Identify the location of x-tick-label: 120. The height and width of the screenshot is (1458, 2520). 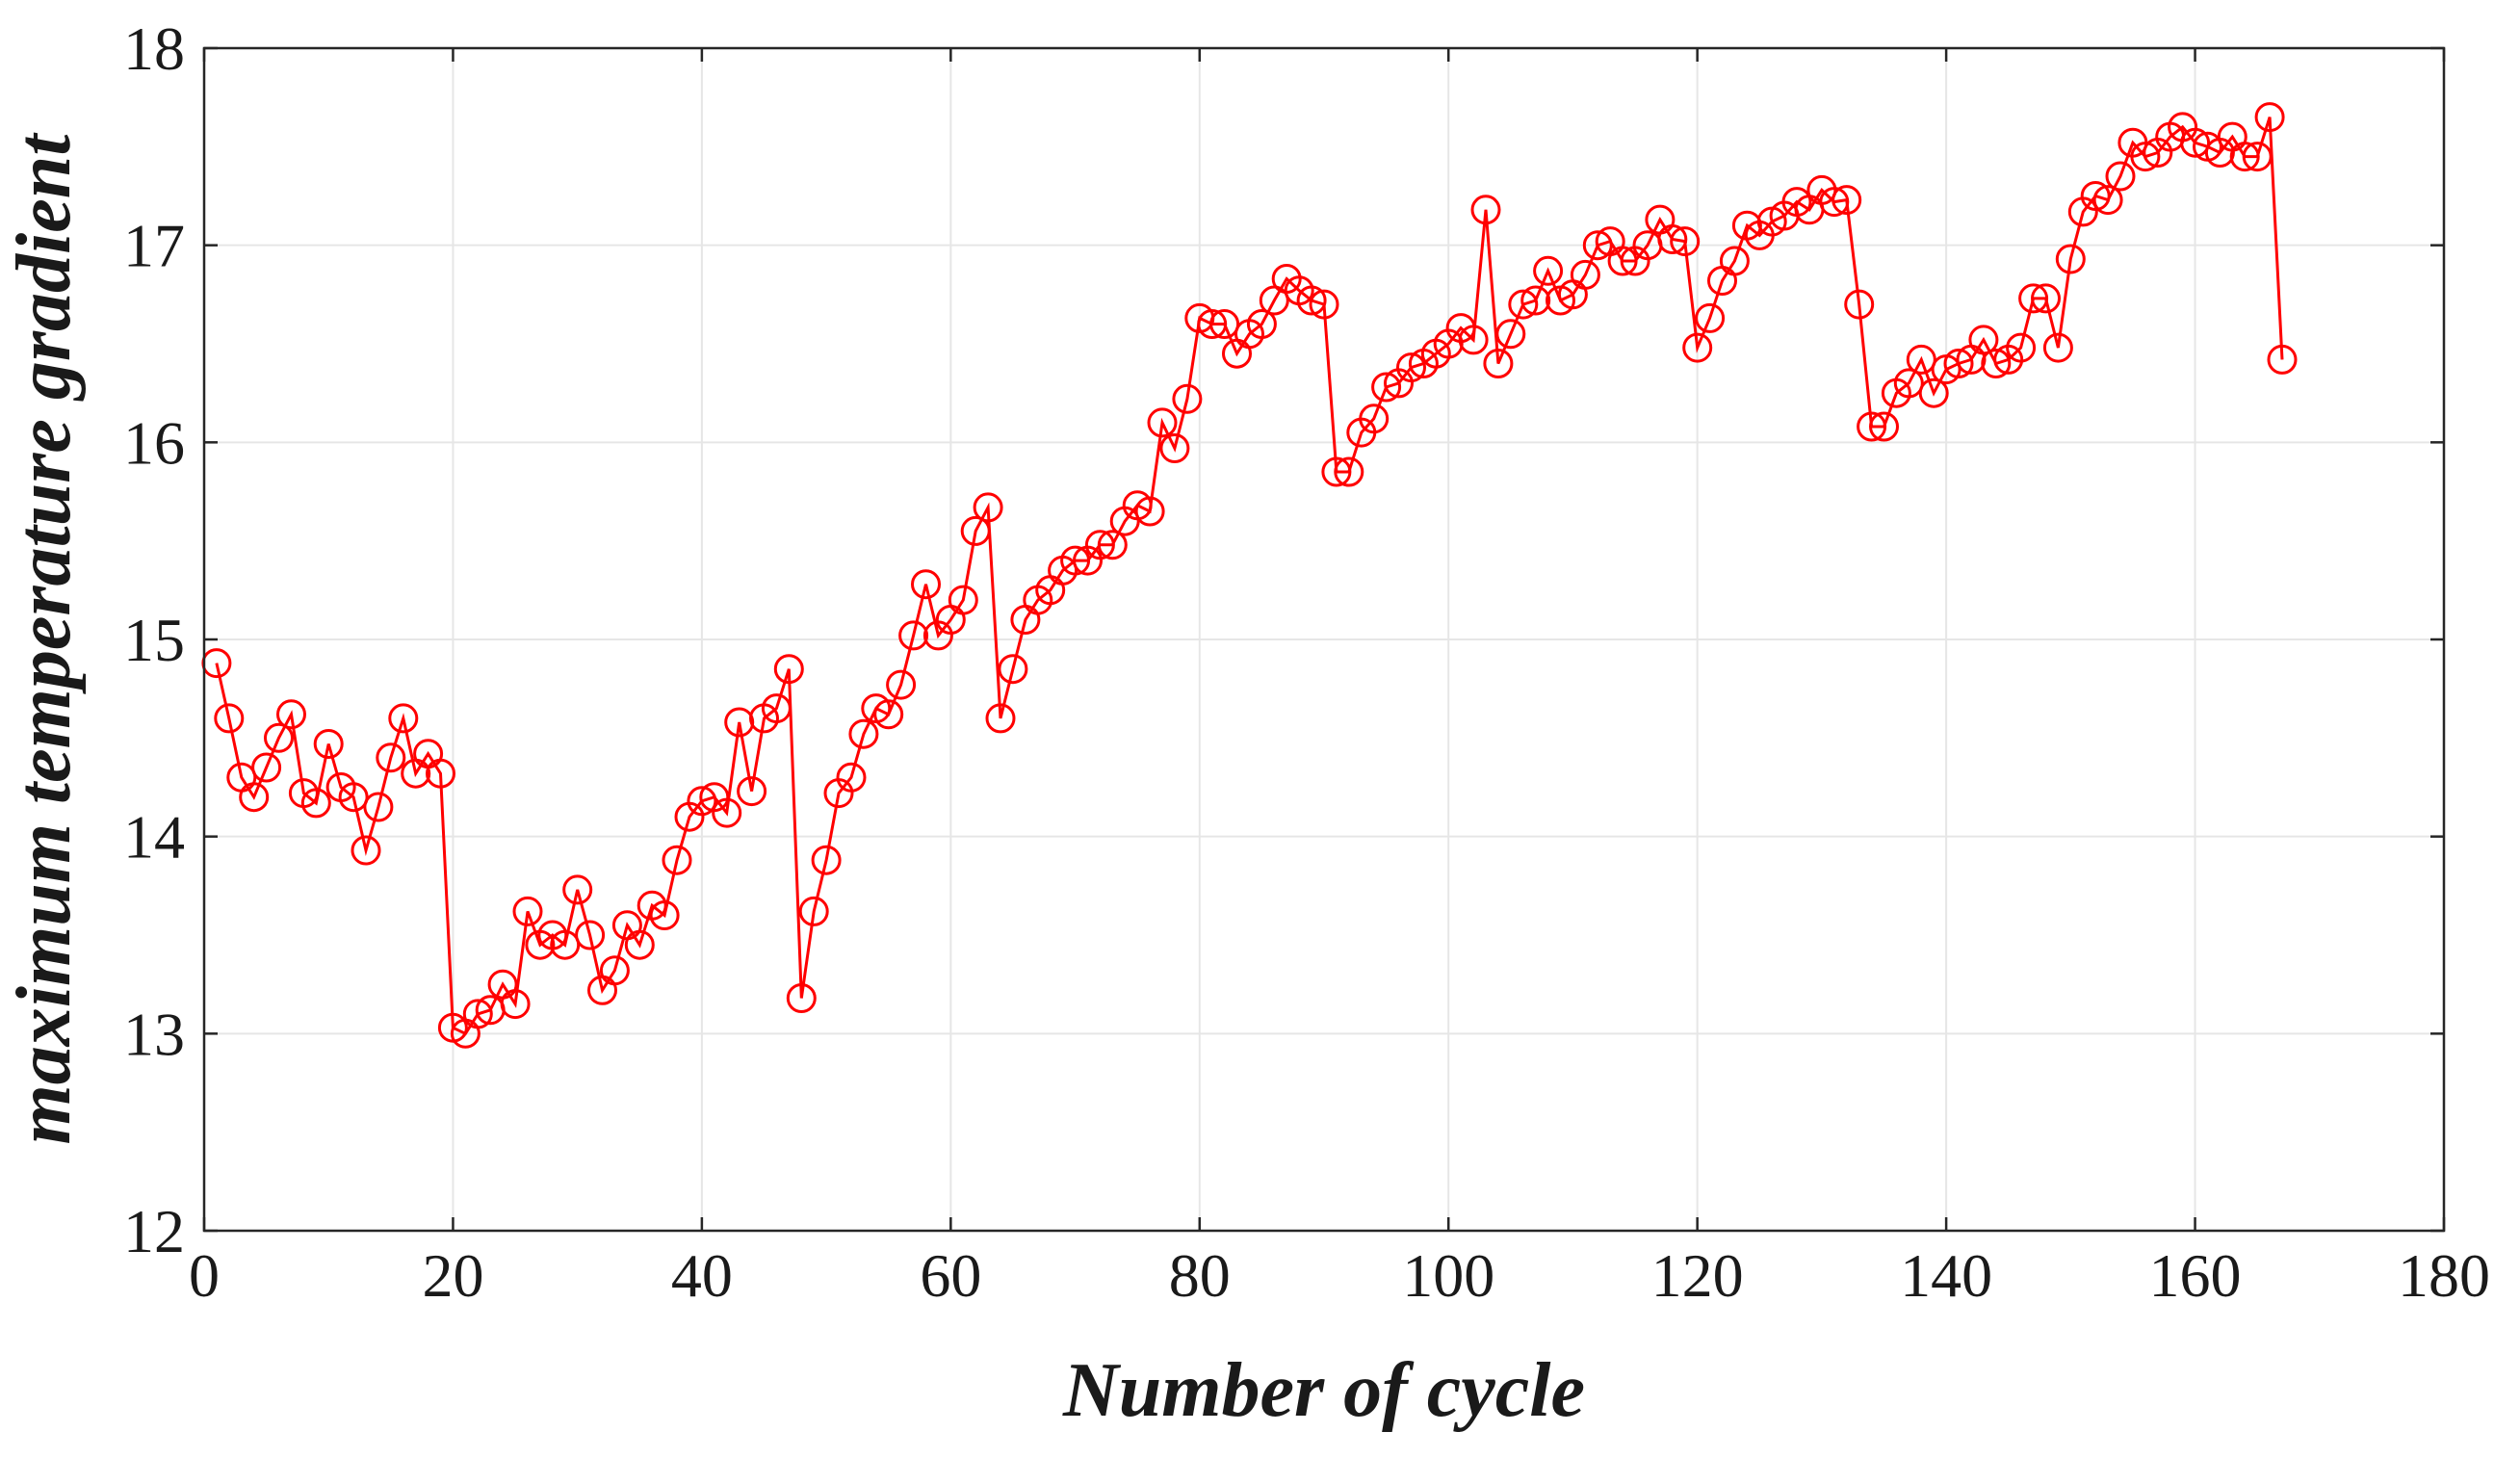
(1697, 1275).